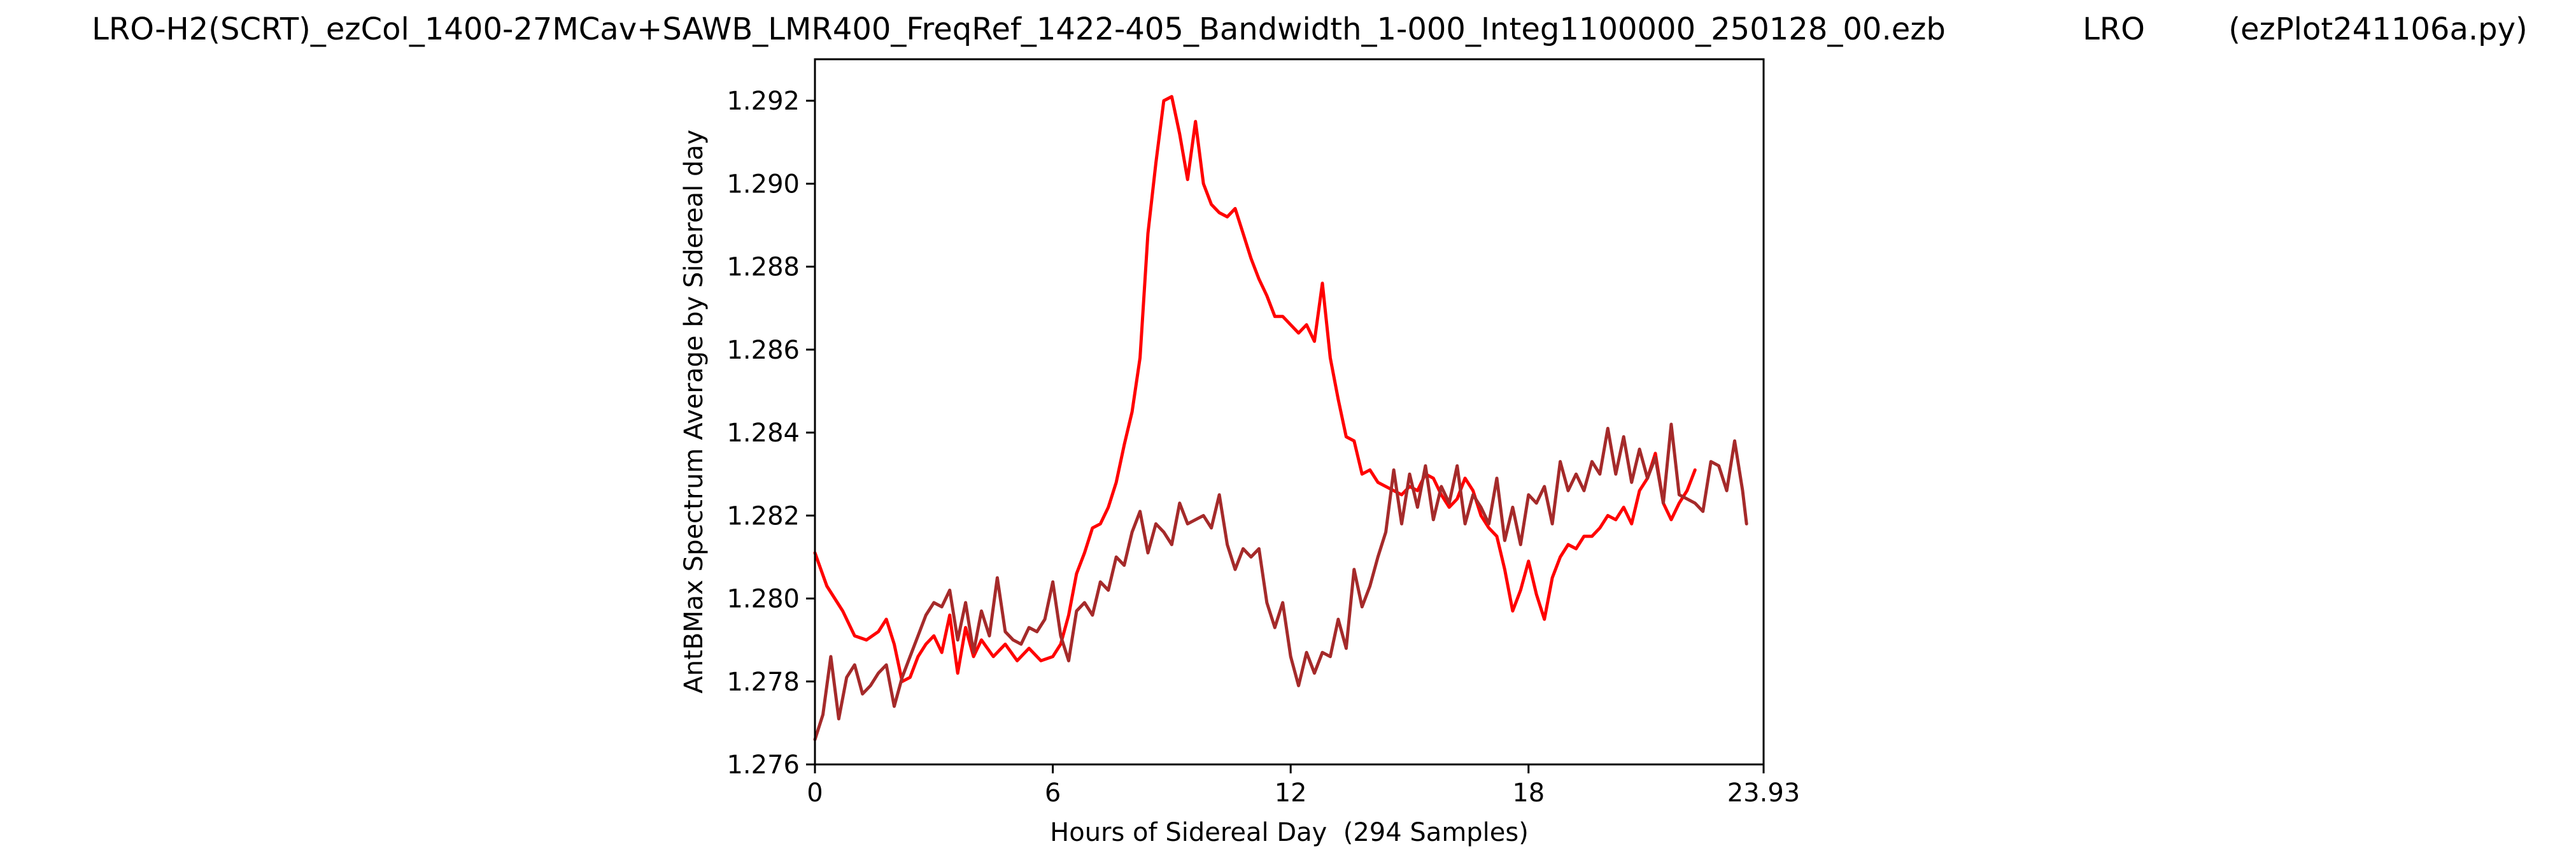  What do you see at coordinates (763, 433) in the screenshot?
I see `y-tick-label: 1.284` at bounding box center [763, 433].